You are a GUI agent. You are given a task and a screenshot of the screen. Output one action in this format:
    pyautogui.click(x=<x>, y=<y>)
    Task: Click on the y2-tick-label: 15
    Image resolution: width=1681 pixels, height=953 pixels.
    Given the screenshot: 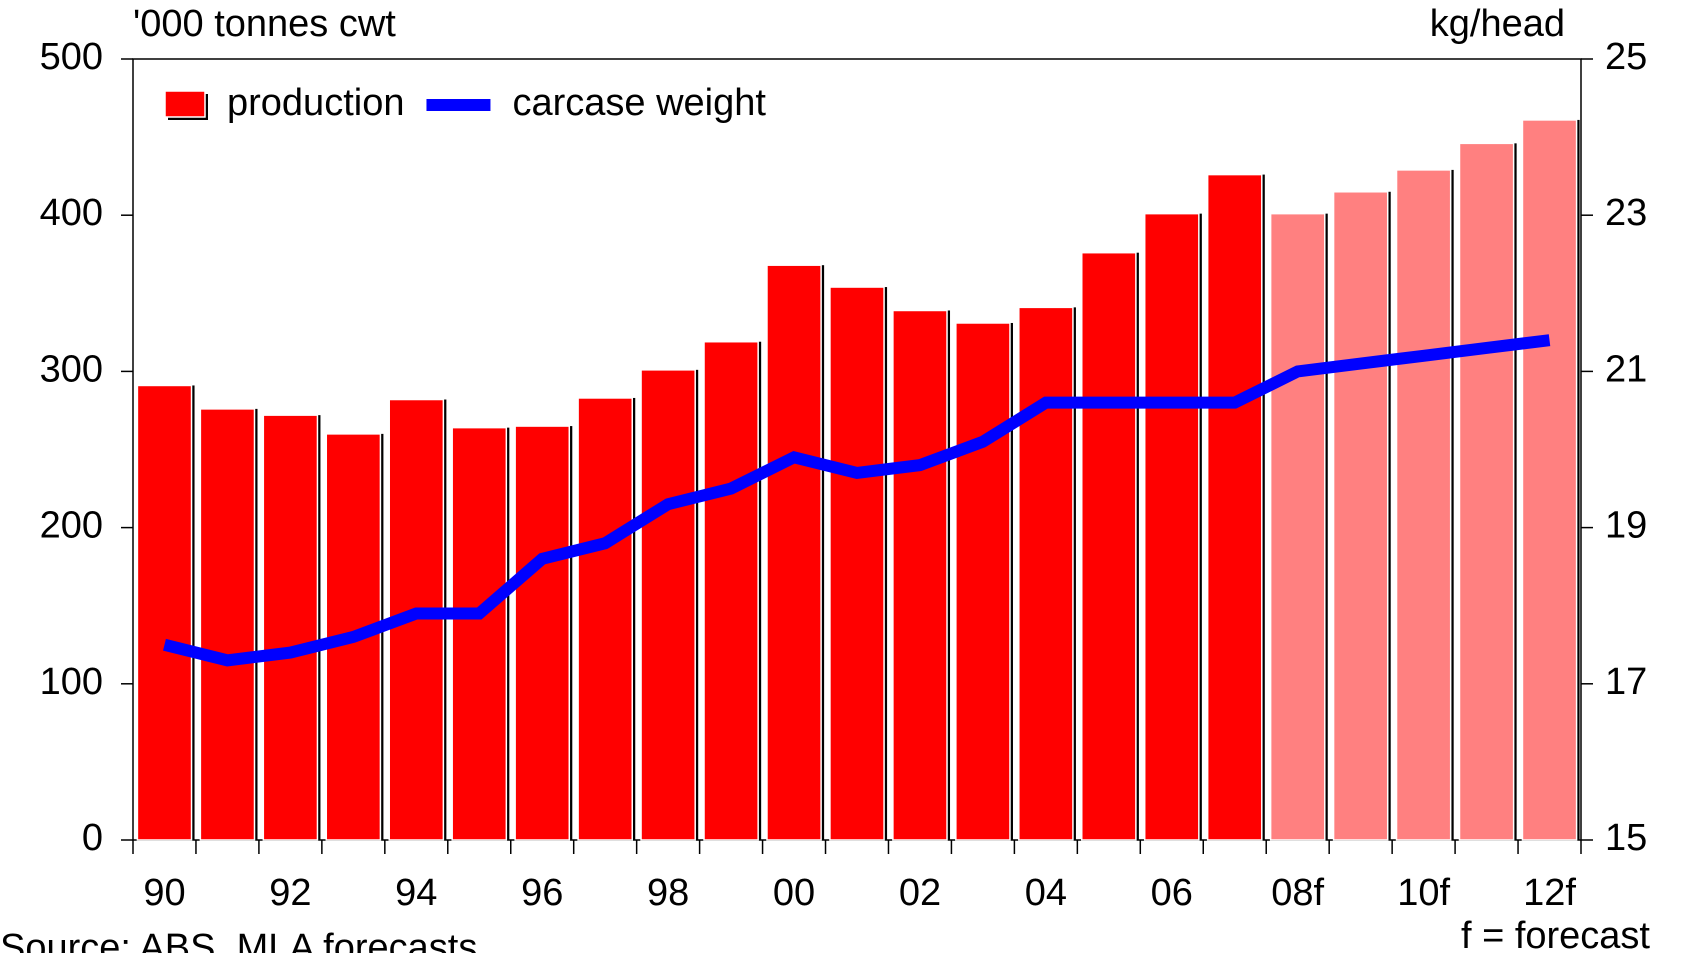 What is the action you would take?
    pyautogui.click(x=1626, y=838)
    